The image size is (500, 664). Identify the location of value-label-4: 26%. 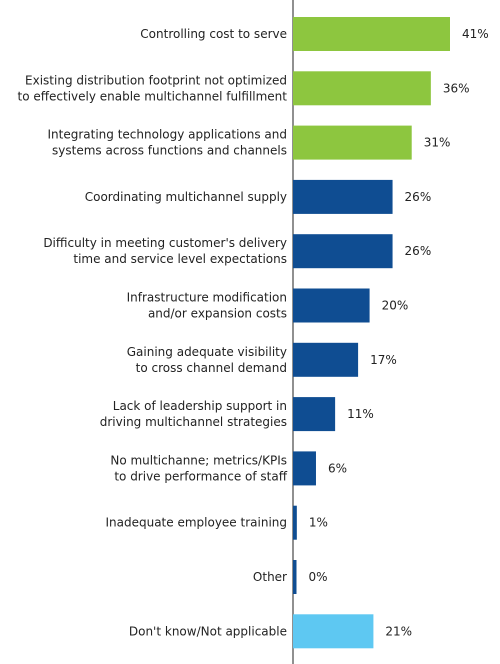
(418, 251).